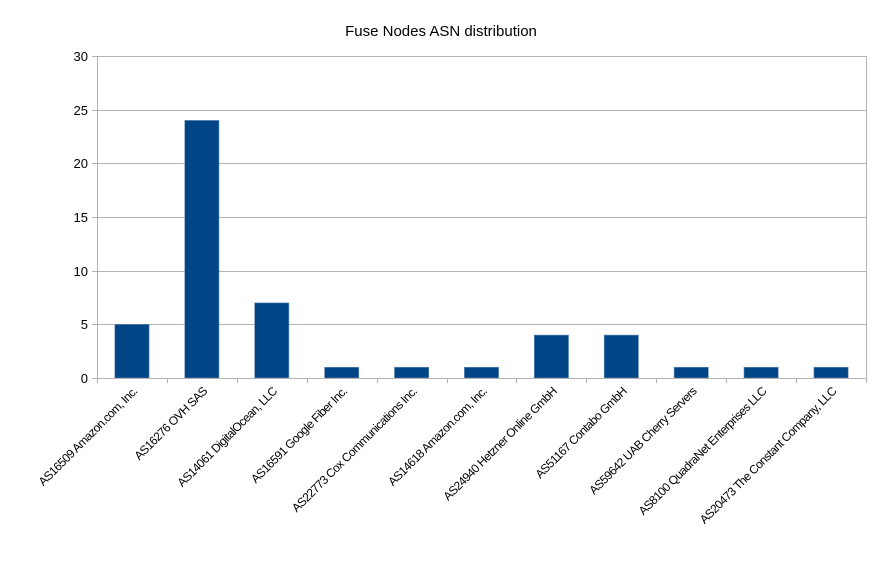  I want to click on y-axis-ticks: 0 5 10 15 20 25 30, so click(81, 217).